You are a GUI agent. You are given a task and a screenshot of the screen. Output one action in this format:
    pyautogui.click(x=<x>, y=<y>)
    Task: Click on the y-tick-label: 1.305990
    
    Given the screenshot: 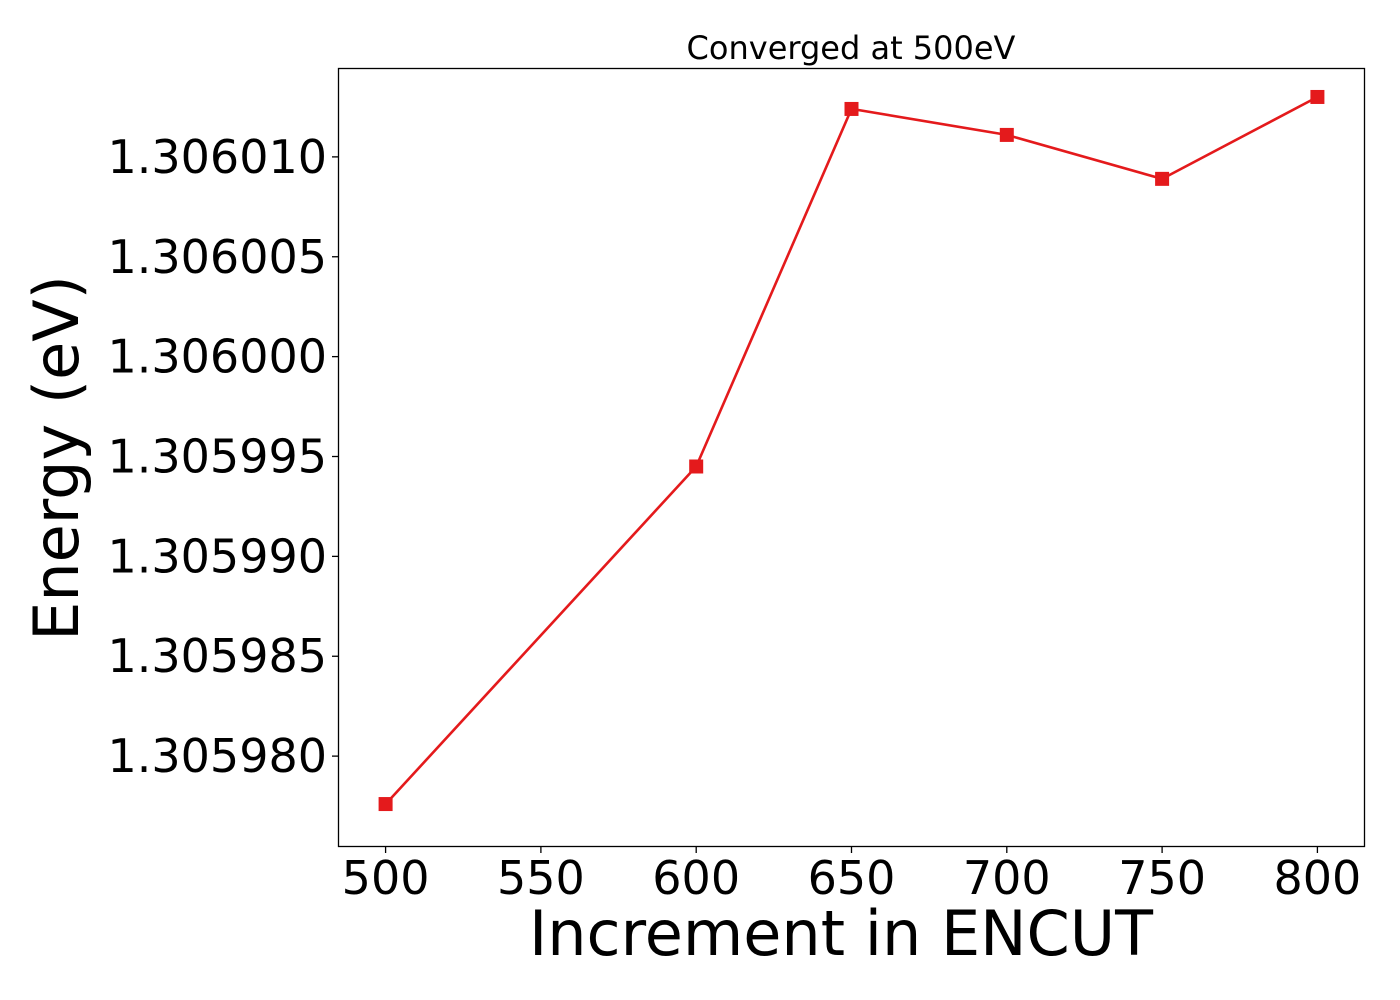 What is the action you would take?
    pyautogui.click(x=218, y=556)
    